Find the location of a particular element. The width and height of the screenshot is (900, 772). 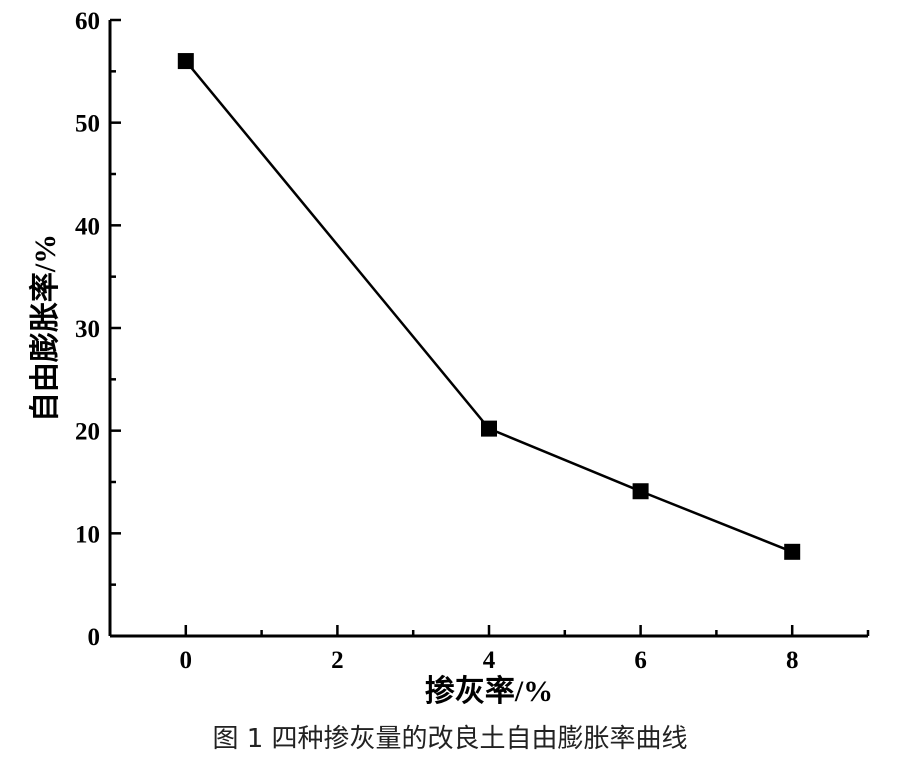

figure-caption: 图 1 四种掺灰量的改良土自由膨胀率曲线 is located at coordinates (450, 739).